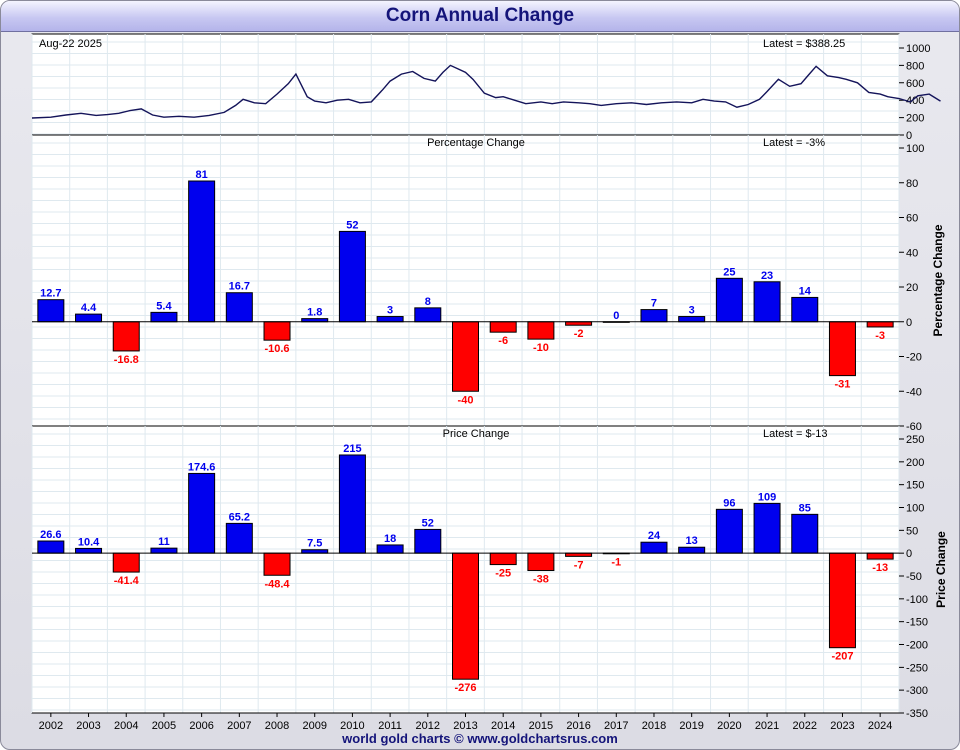  What do you see at coordinates (70, 44) in the screenshot?
I see `price-date-label: Aug-22 2025` at bounding box center [70, 44].